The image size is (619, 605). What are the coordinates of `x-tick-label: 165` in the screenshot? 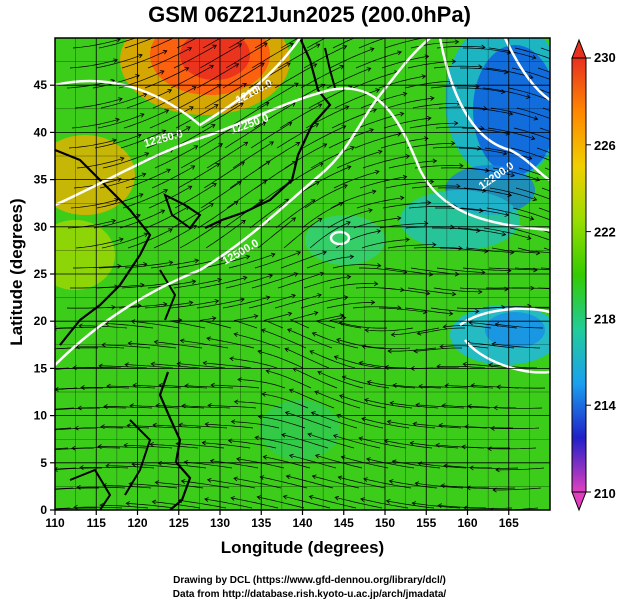 It's located at (509, 523).